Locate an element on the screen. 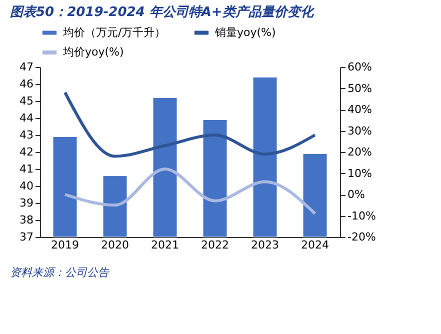 This screenshot has width=441, height=334. y-tick-label: 44 is located at coordinates (27, 118).